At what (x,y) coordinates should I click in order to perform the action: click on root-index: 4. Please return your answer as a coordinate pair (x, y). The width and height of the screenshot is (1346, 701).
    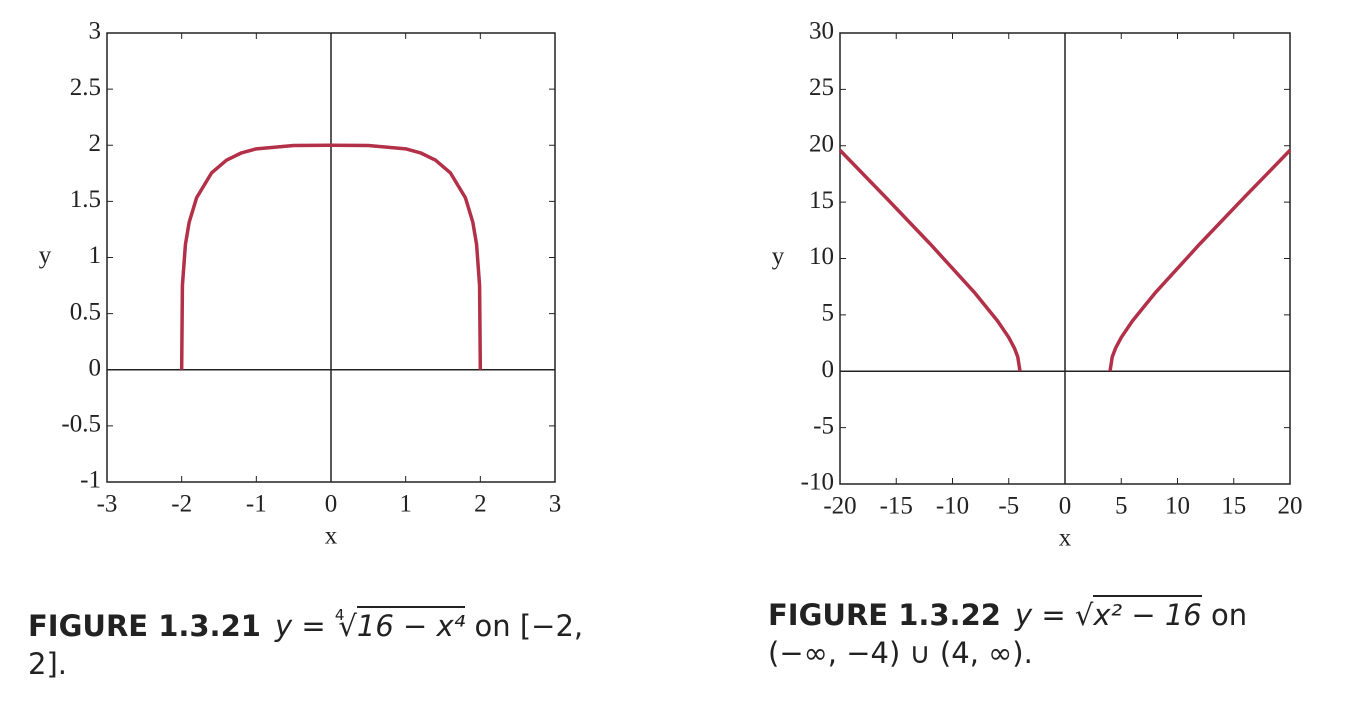
    Looking at the image, I should click on (339, 615).